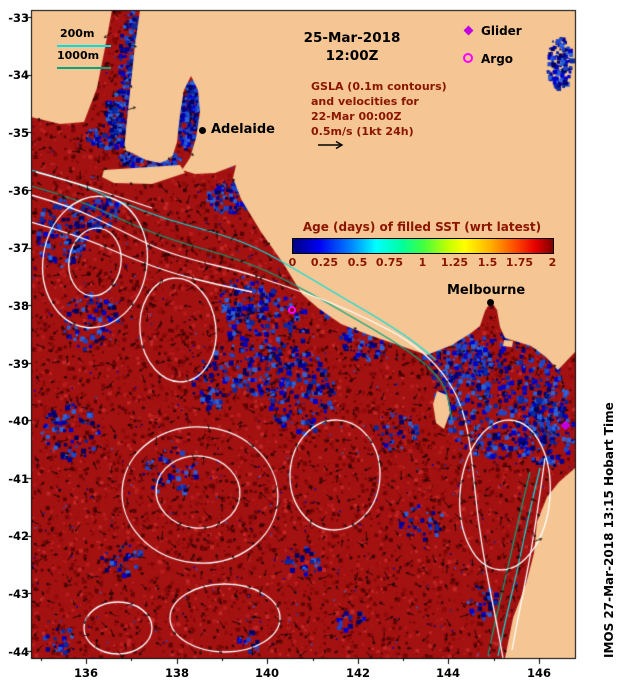  I want to click on melbourne-label: Melbourne, so click(486, 290).